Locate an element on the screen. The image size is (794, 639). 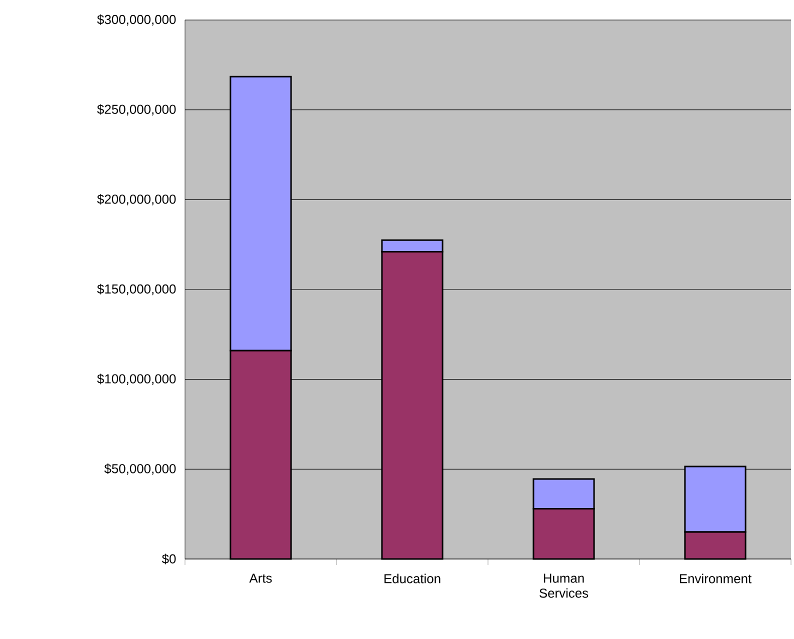
y-tick-label: $50,000,000 is located at coordinates (140, 469).